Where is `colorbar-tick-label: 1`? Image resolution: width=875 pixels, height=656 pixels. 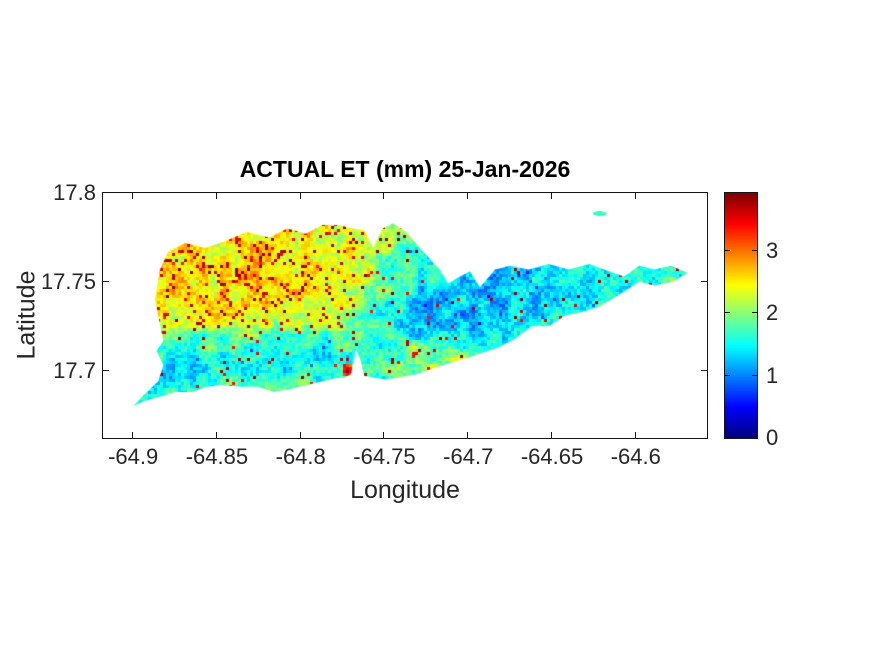
colorbar-tick-label: 1 is located at coordinates (772, 375).